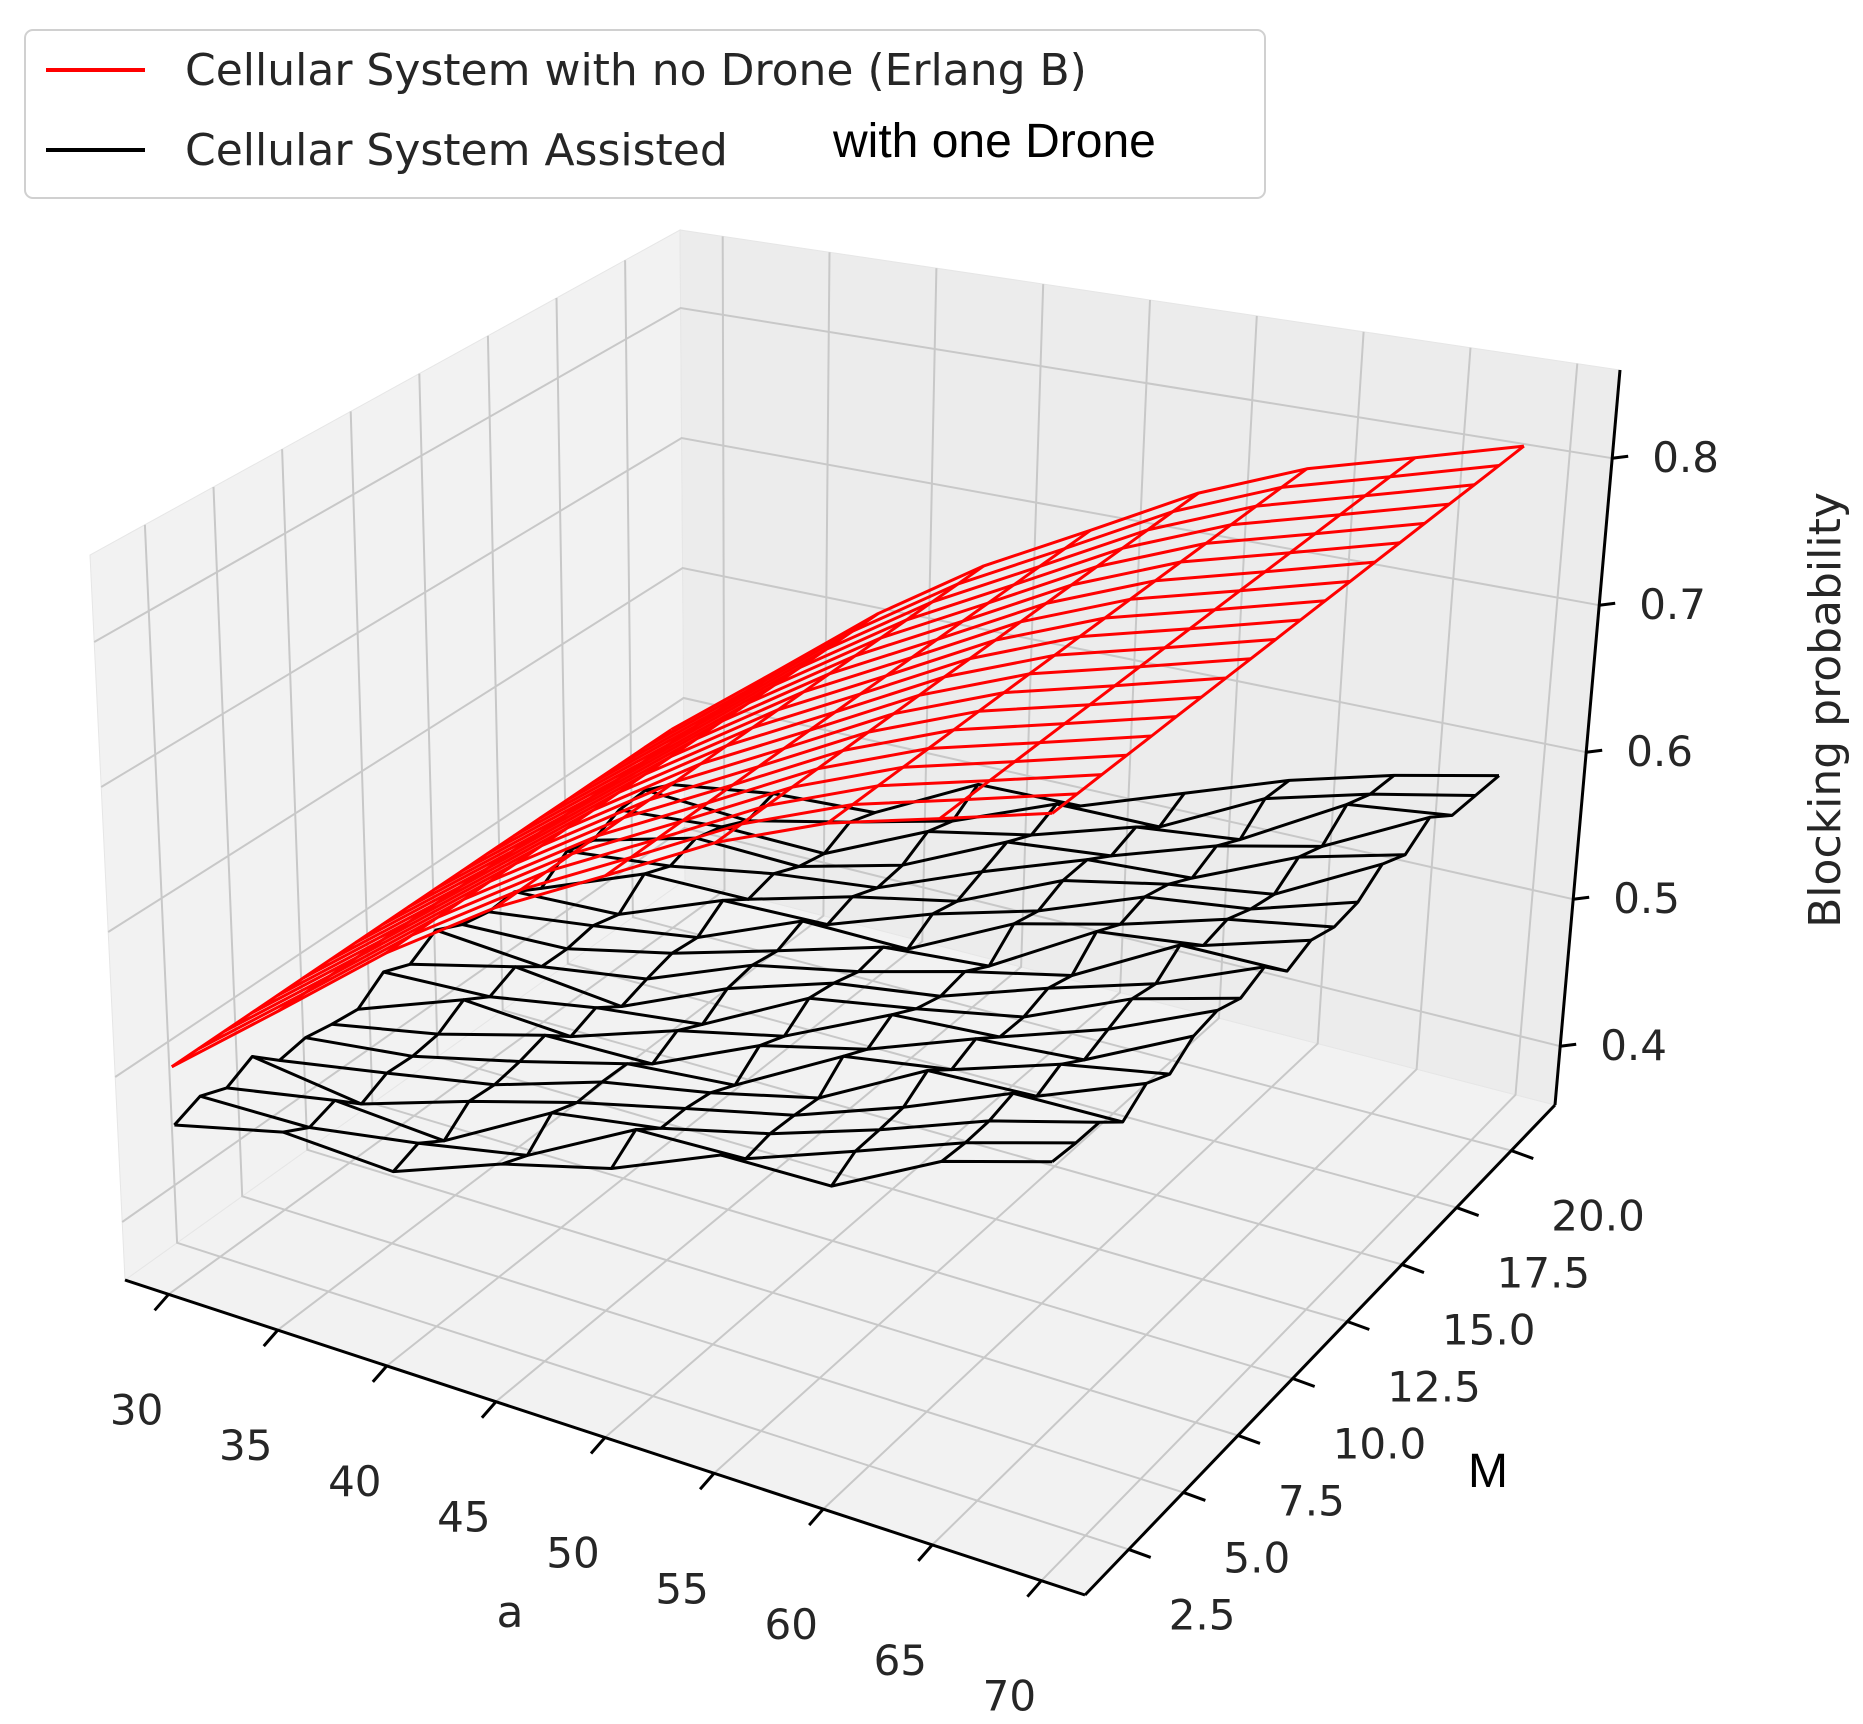 Image resolution: width=1863 pixels, height=1724 pixels. Describe the element at coordinates (572, 1553) in the screenshot. I see `x-tick-label: 50` at that location.